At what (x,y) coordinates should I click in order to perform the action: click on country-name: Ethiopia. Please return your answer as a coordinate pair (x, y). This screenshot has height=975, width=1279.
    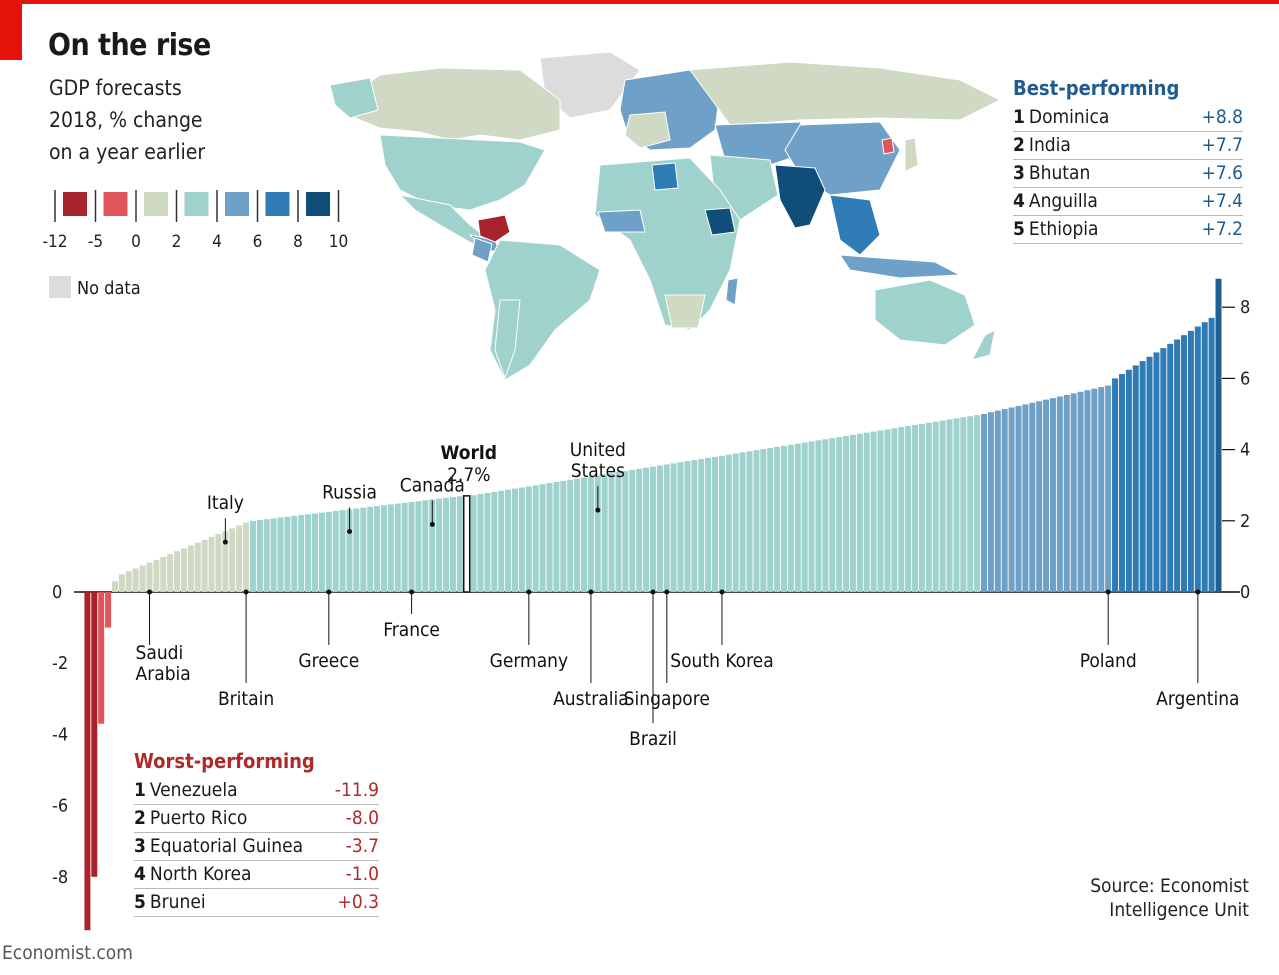
    Looking at the image, I should click on (1063, 229).